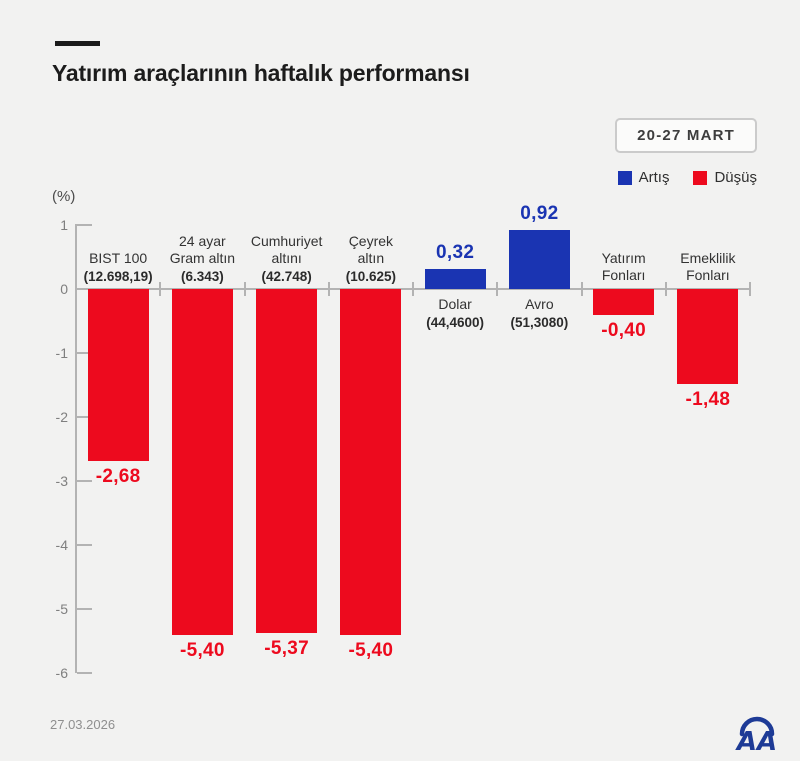 This screenshot has height=761, width=800. I want to click on y-tick-label: -2, so click(61, 417).